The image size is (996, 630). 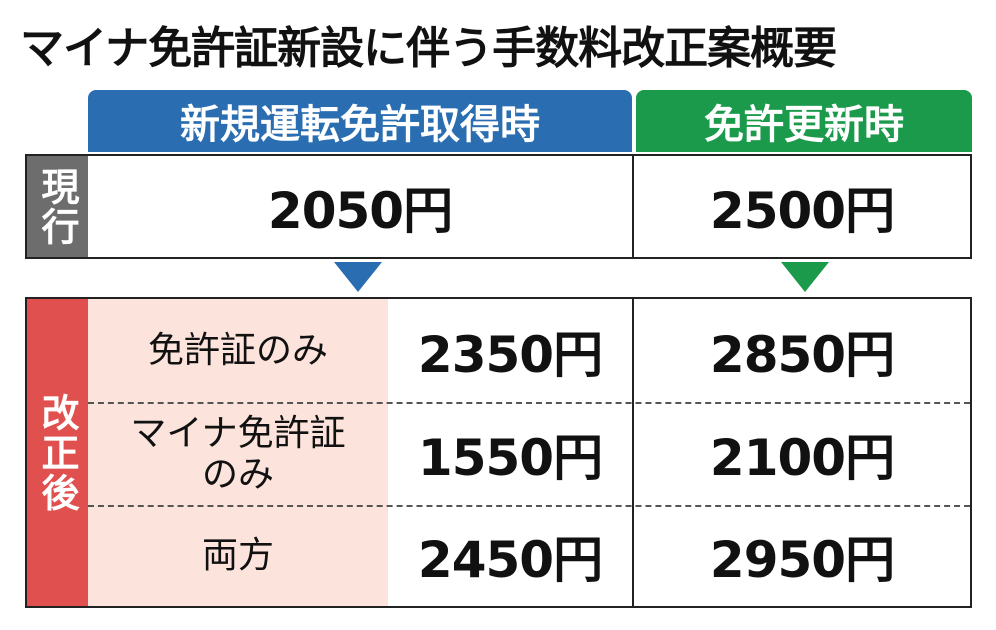 I want to click on current-value: 2050円, so click(x=360, y=210).